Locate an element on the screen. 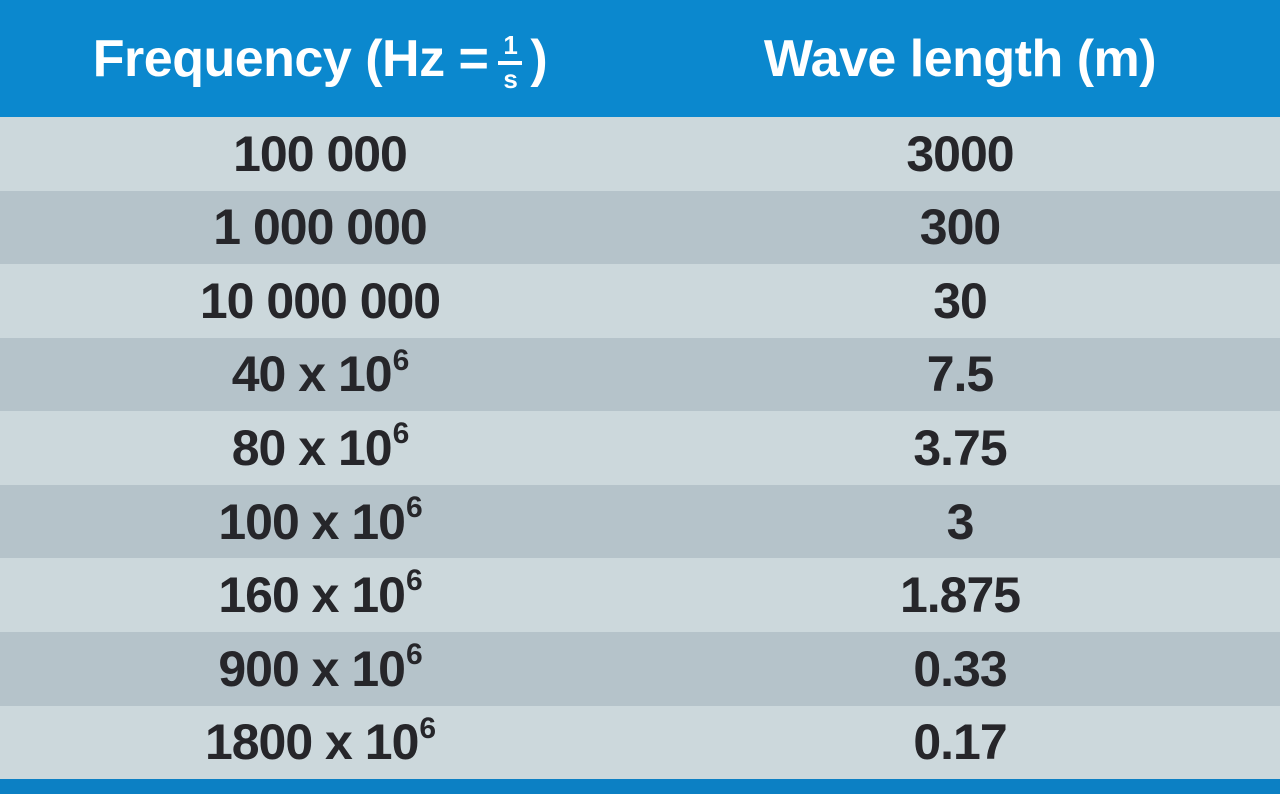 This screenshot has width=1280, height=794. frequency-cell: 10 000 000 is located at coordinates (320, 301).